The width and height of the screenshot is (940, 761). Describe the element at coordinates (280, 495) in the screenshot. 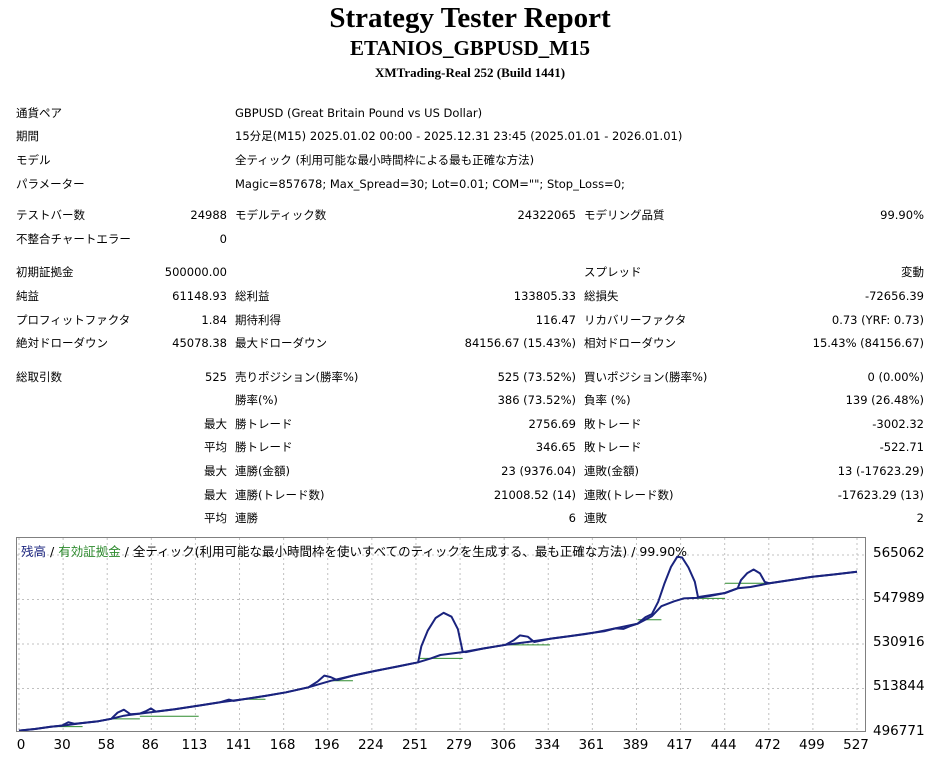

I see `max-consec-profit-label: 連勝(トレード数)` at that location.